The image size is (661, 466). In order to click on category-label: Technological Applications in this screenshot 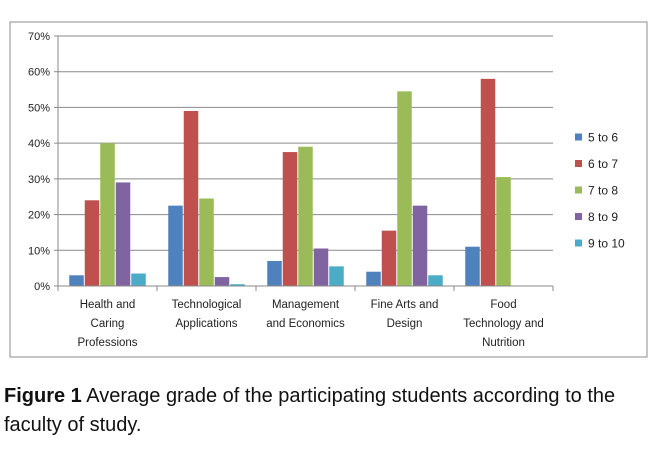, I will do `click(207, 314)`.